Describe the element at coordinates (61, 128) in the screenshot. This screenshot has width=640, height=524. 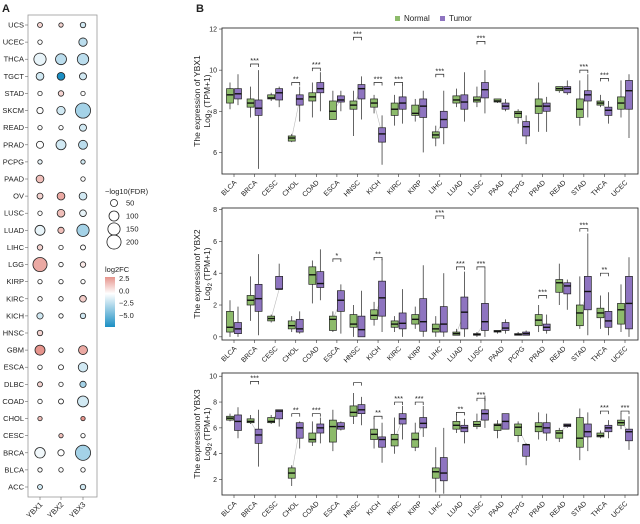
I see `bubble-read-ybx2` at that location.